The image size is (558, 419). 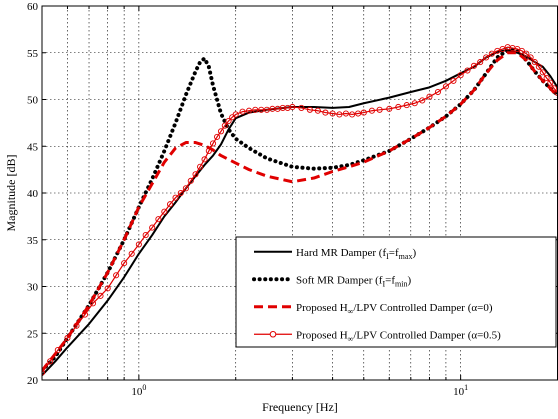 What do you see at coordinates (11, 193) in the screenshot?
I see `y-axis-label: Magnitude [dB]` at bounding box center [11, 193].